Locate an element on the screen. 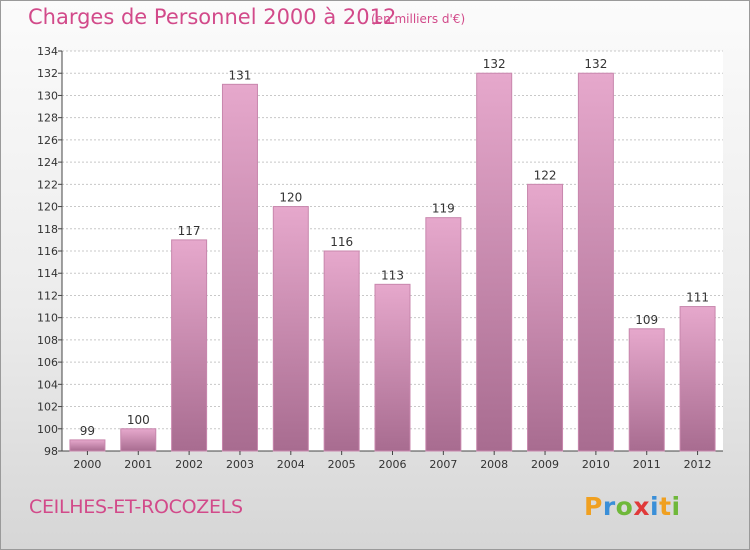 This screenshot has width=750, height=550. x-tick-label: 2006 is located at coordinates (393, 464).